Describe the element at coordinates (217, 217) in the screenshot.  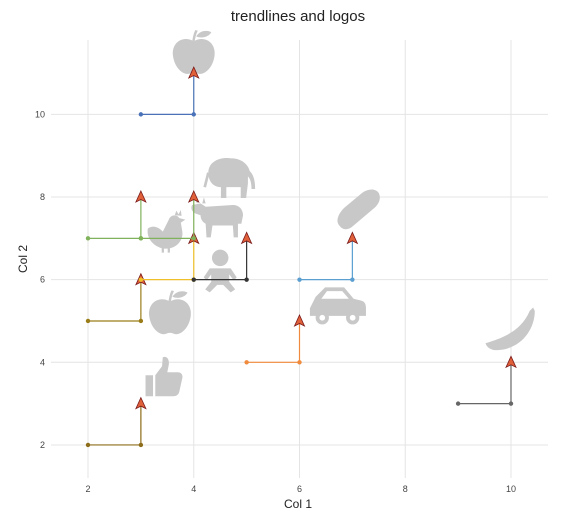
I see `cow-icon` at that location.